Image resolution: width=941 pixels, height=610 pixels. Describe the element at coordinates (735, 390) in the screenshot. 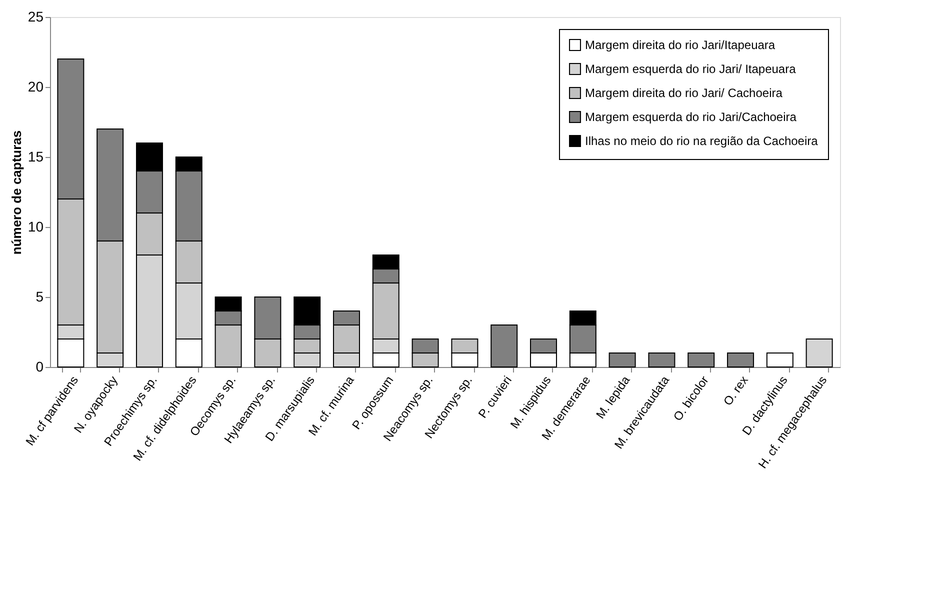

I see `x-tick-label: O. rex` at that location.